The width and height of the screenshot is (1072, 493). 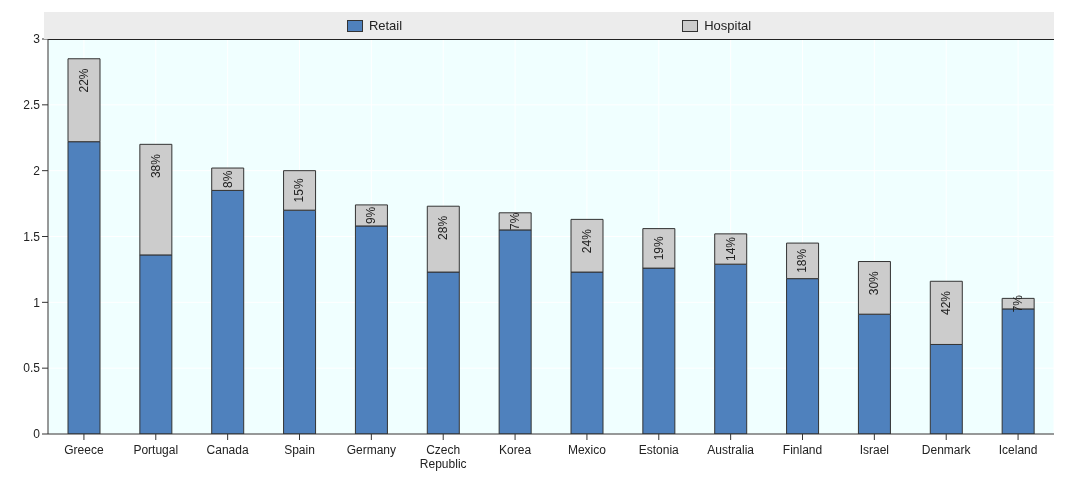 I want to click on annotation: 30%, so click(x=874, y=283).